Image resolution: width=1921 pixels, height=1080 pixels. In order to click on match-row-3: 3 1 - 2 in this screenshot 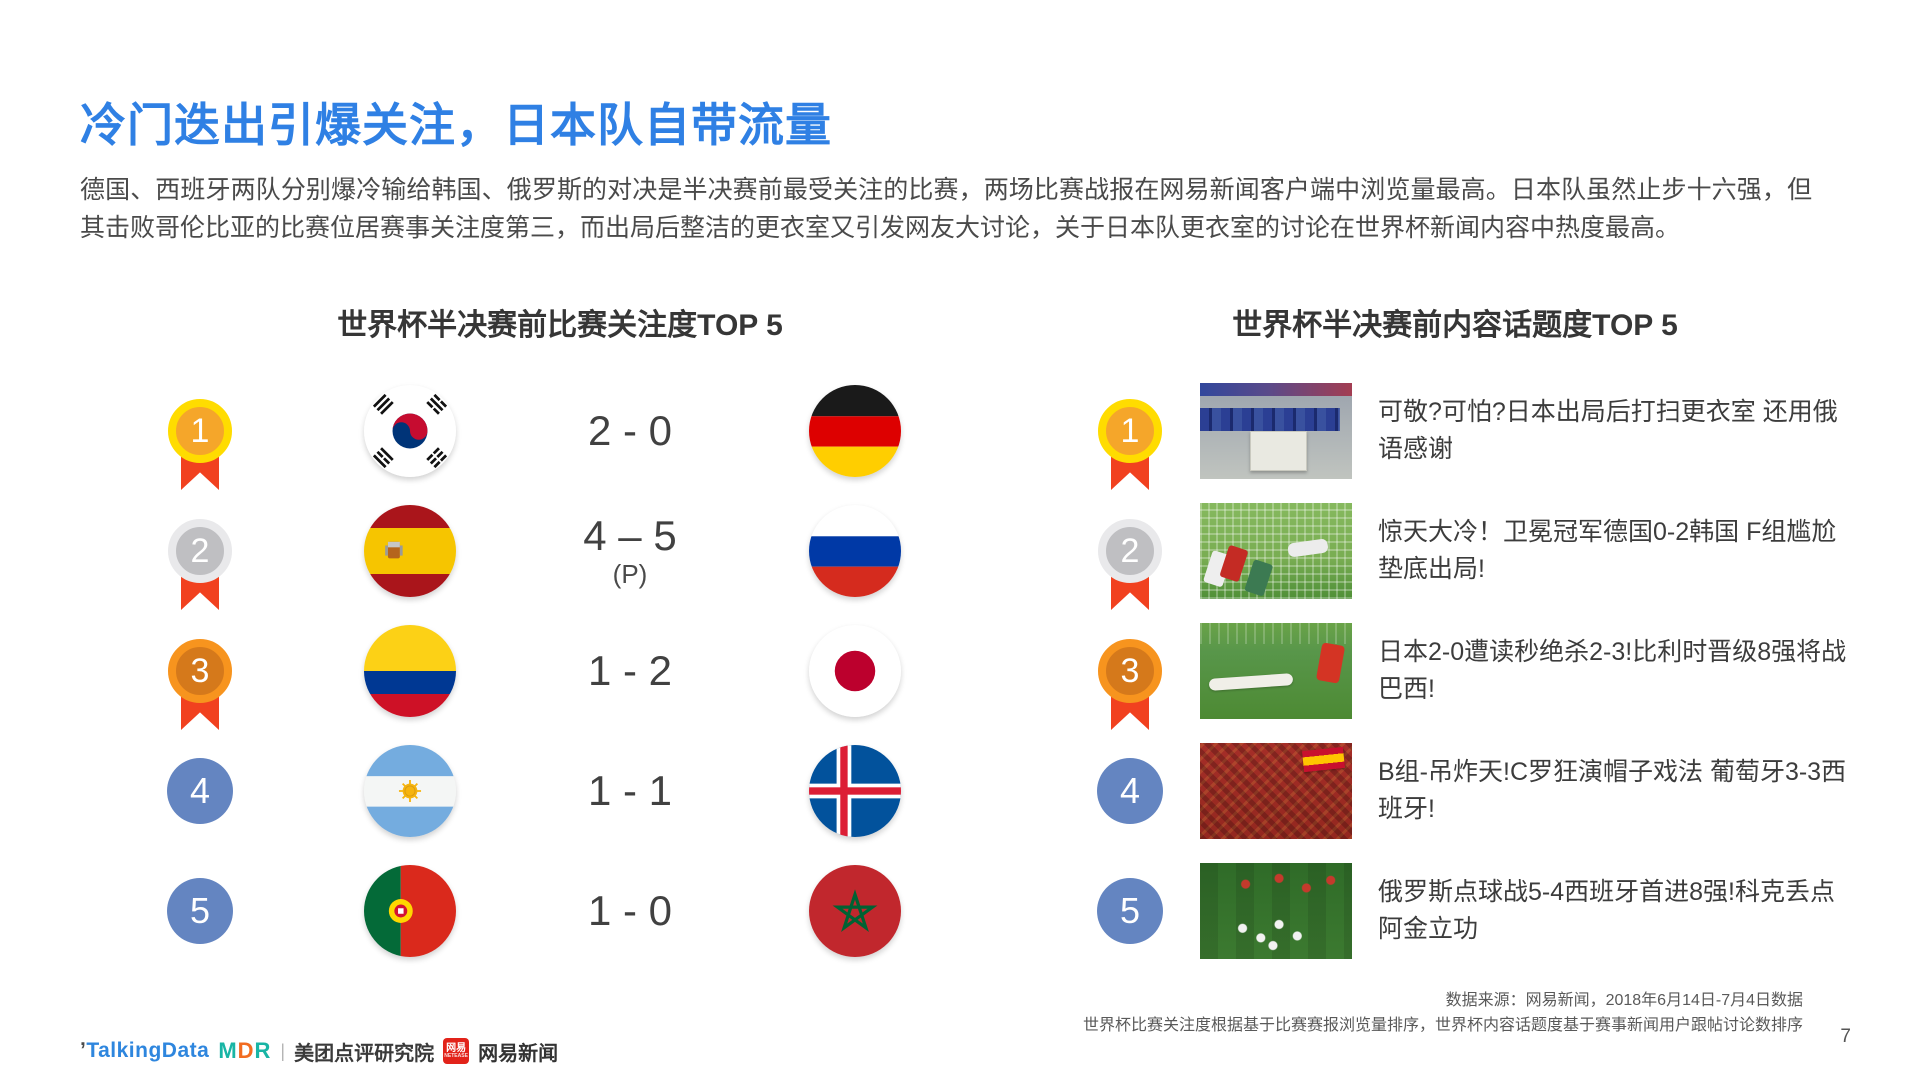, I will do `click(545, 671)`.